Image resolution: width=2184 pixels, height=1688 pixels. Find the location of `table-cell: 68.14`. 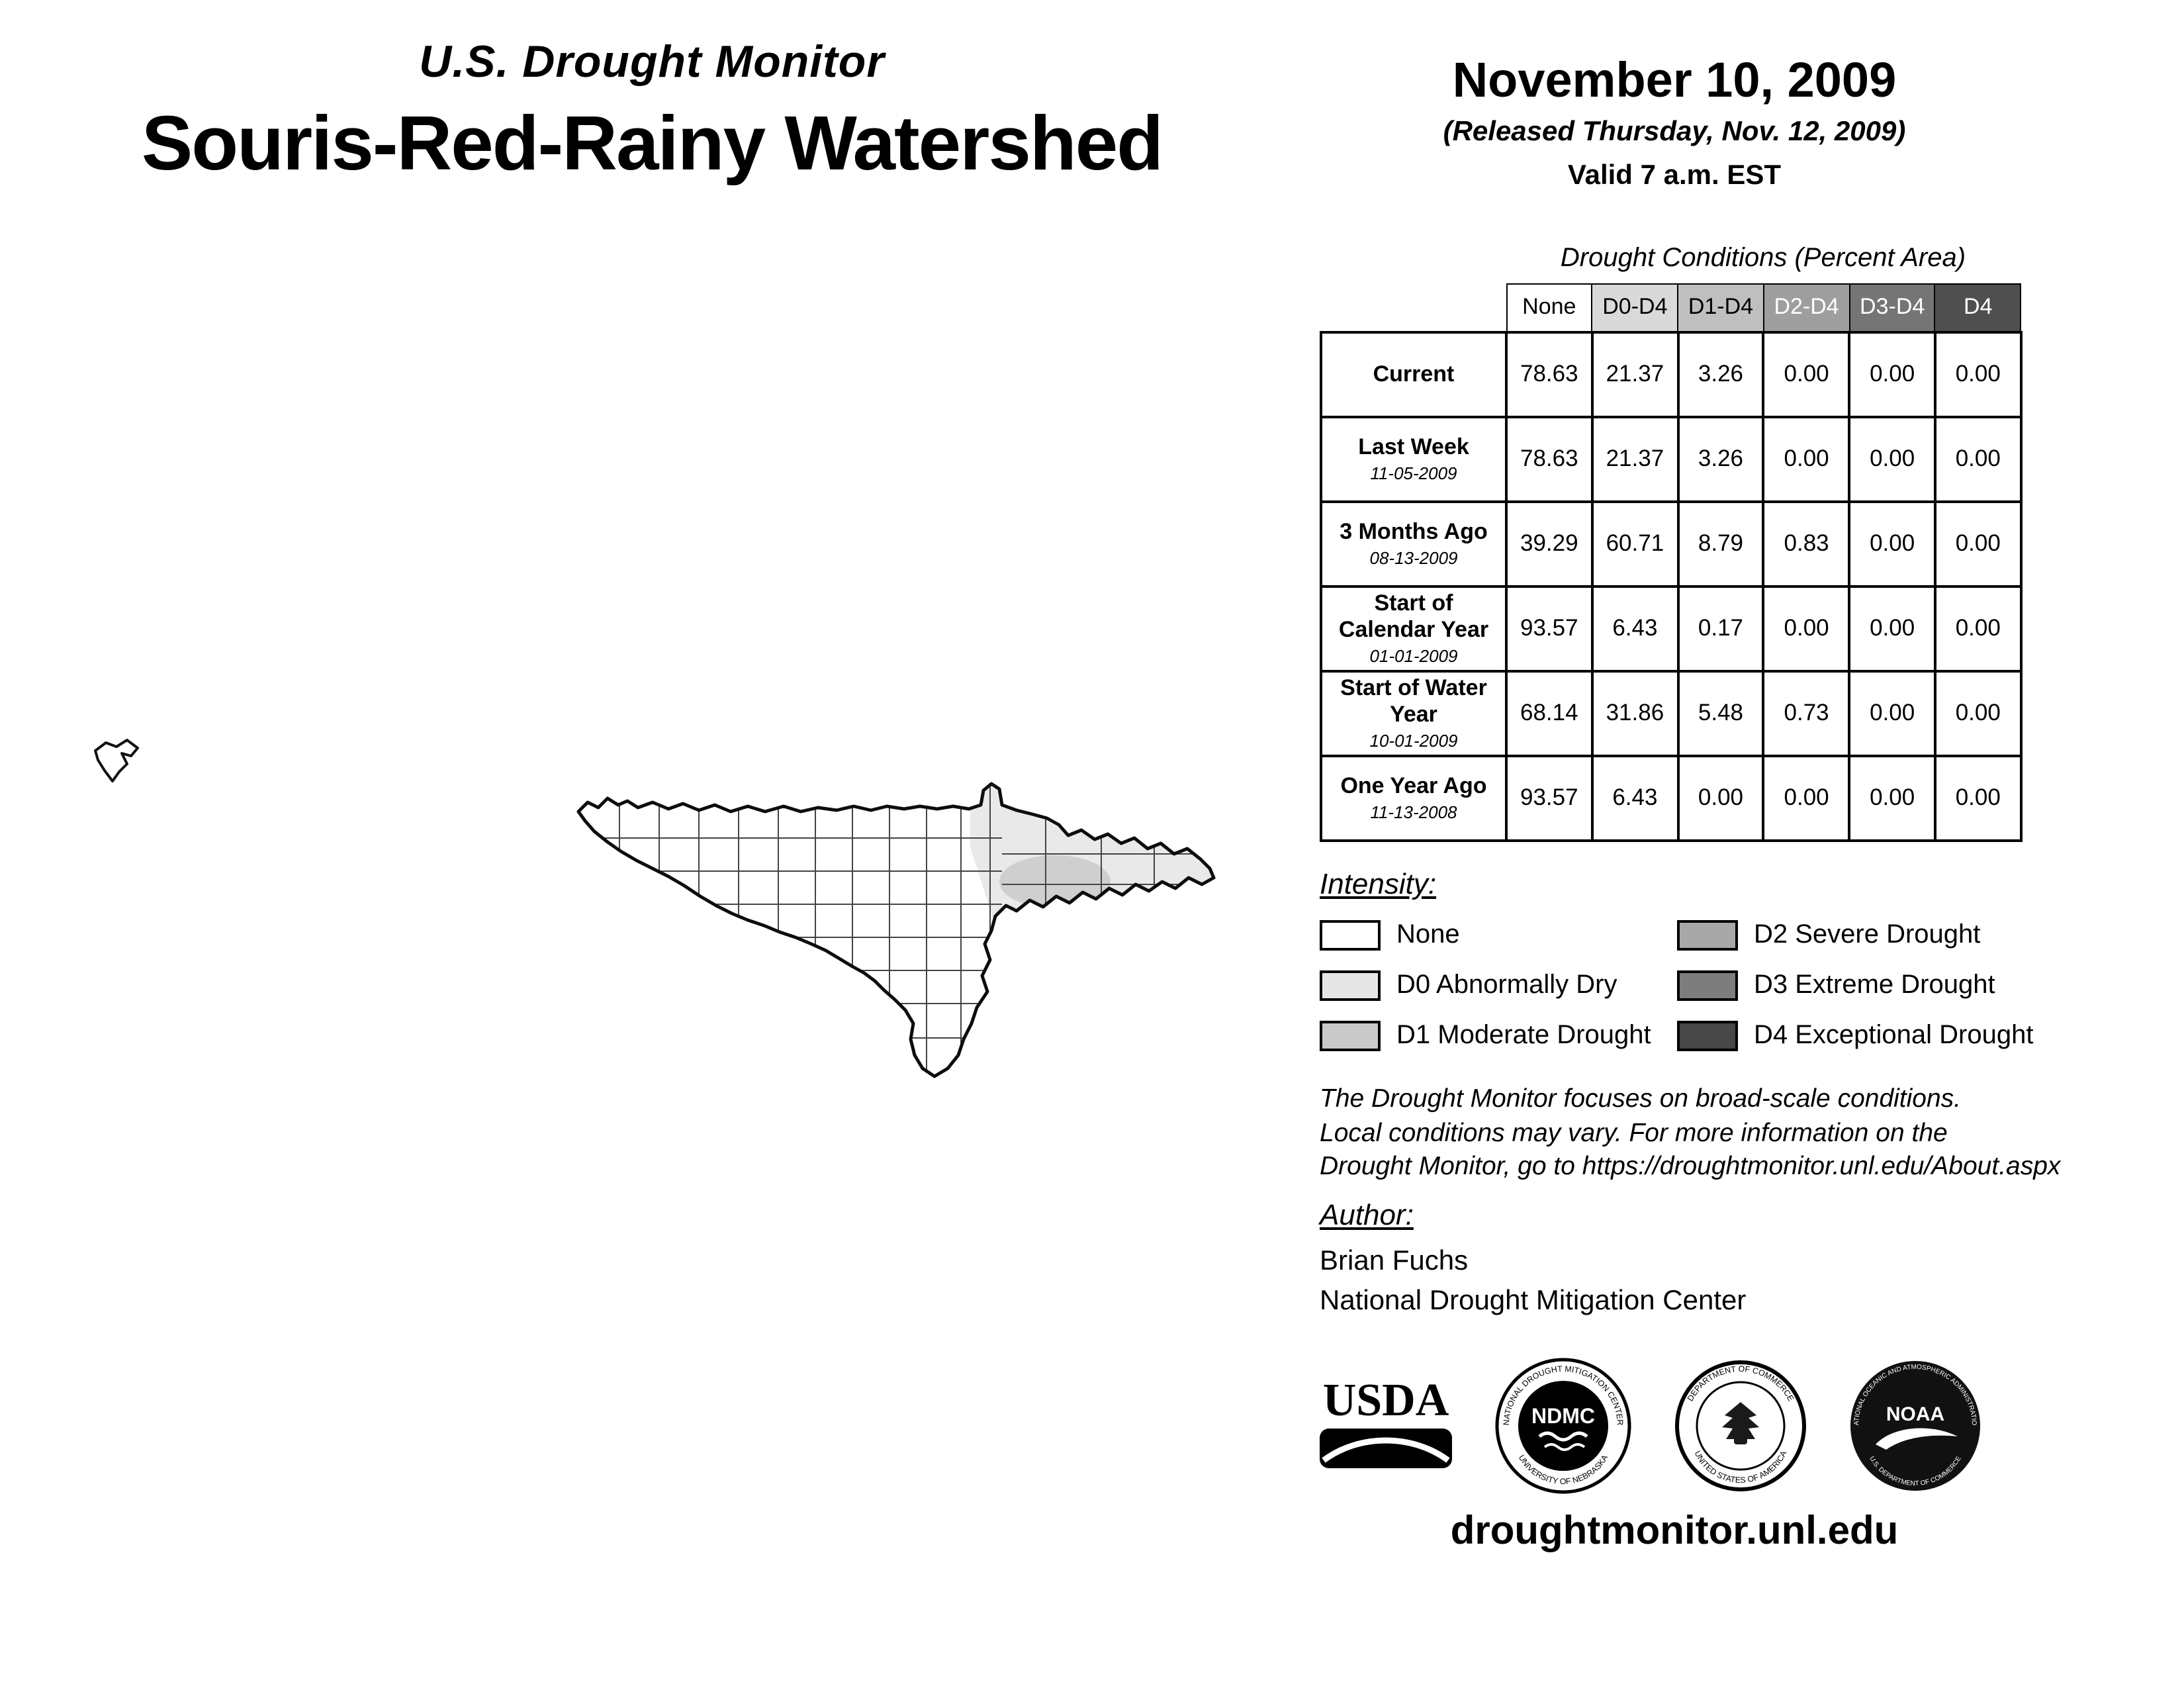

table-cell: 68.14 is located at coordinates (1550, 713).